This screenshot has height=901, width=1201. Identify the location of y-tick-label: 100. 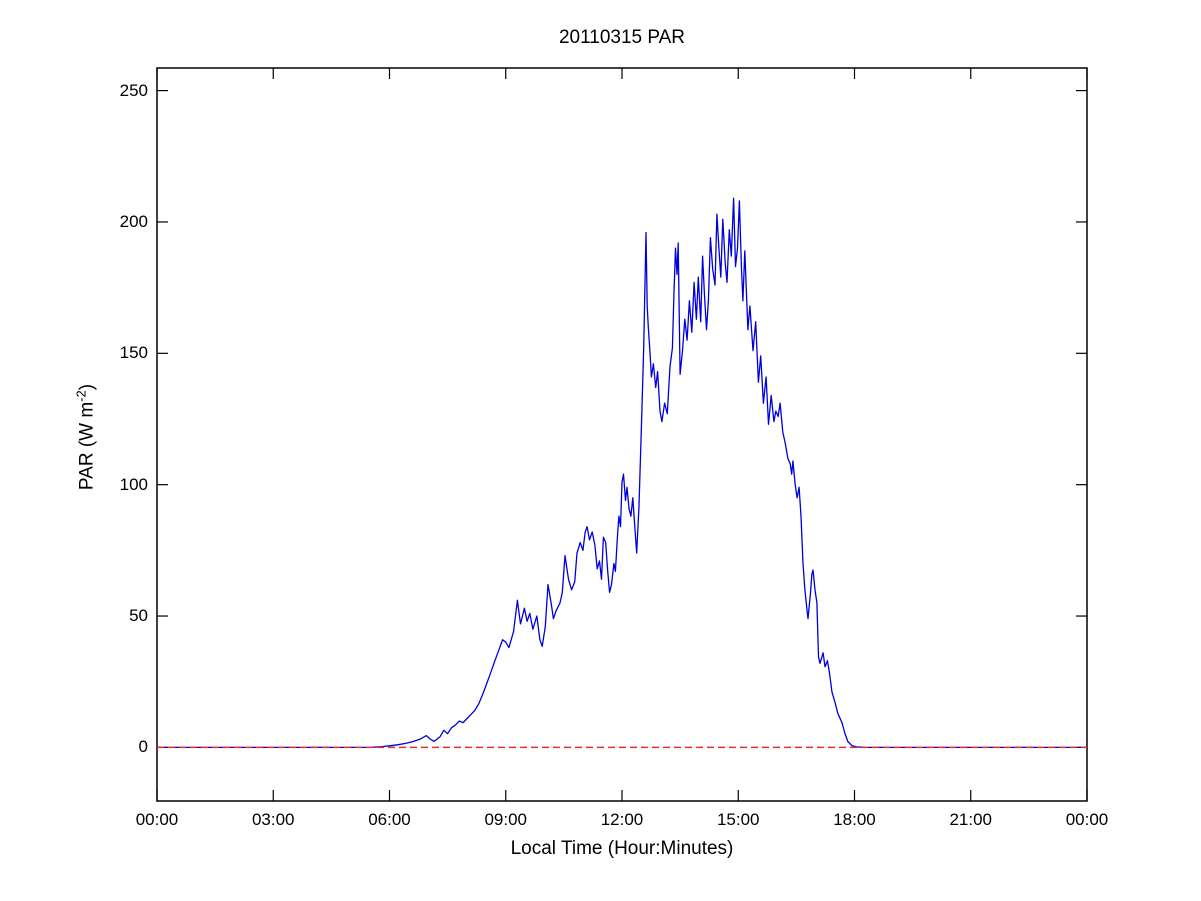
(133, 484).